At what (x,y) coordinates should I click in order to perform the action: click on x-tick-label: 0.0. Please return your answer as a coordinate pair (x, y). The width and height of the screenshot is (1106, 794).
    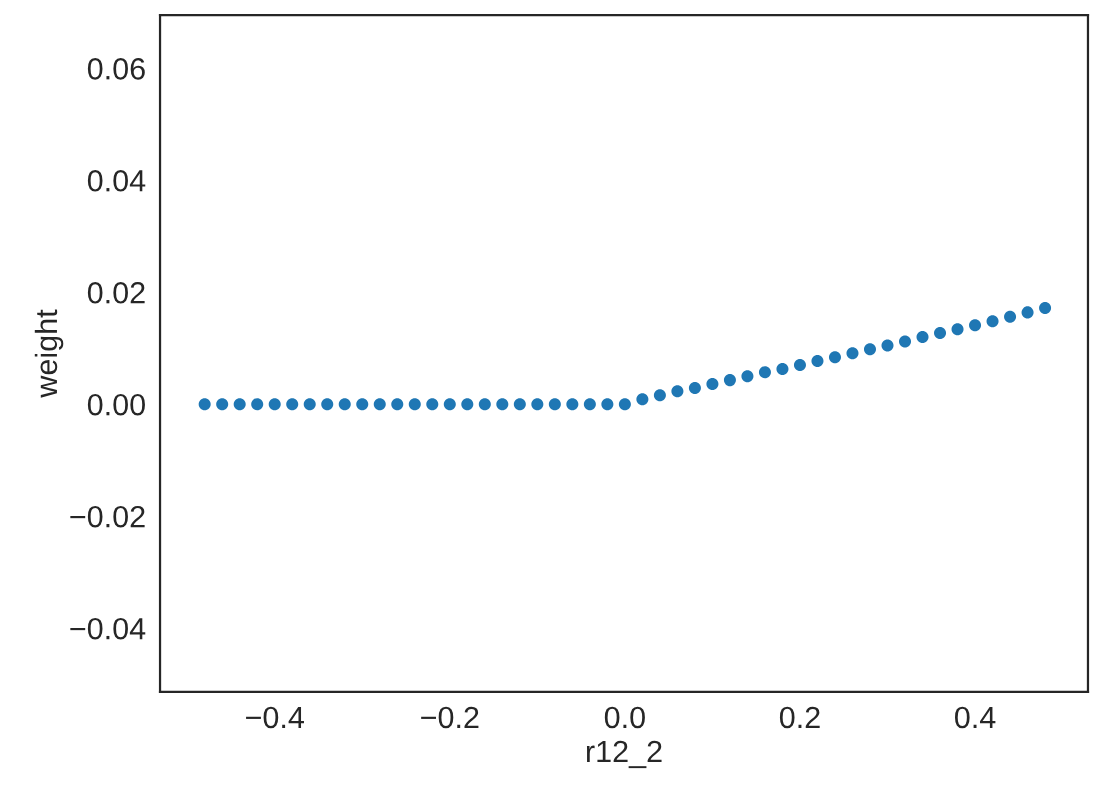
    Looking at the image, I should click on (624, 717).